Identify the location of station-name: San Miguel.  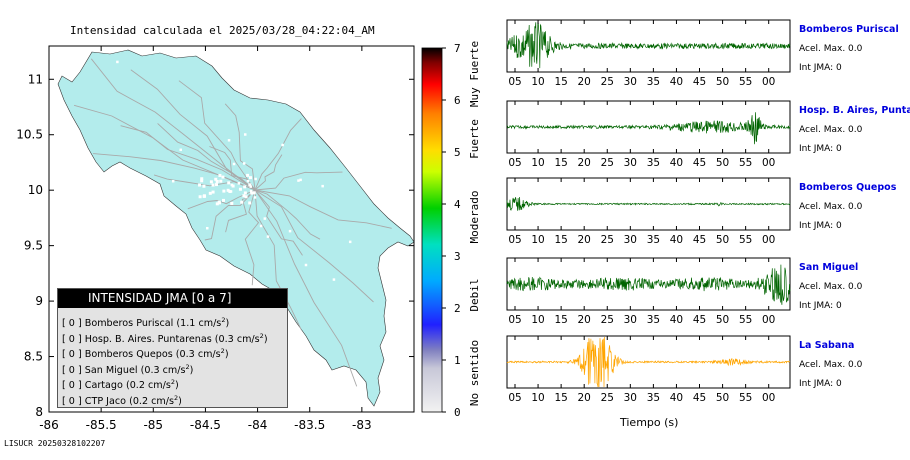
(829, 267).